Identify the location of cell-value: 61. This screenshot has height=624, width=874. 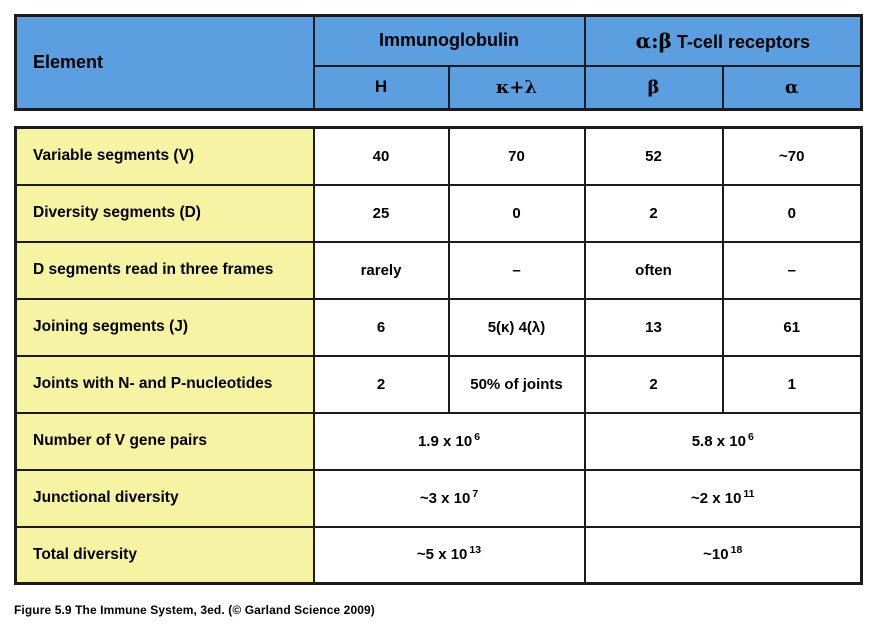
(792, 327).